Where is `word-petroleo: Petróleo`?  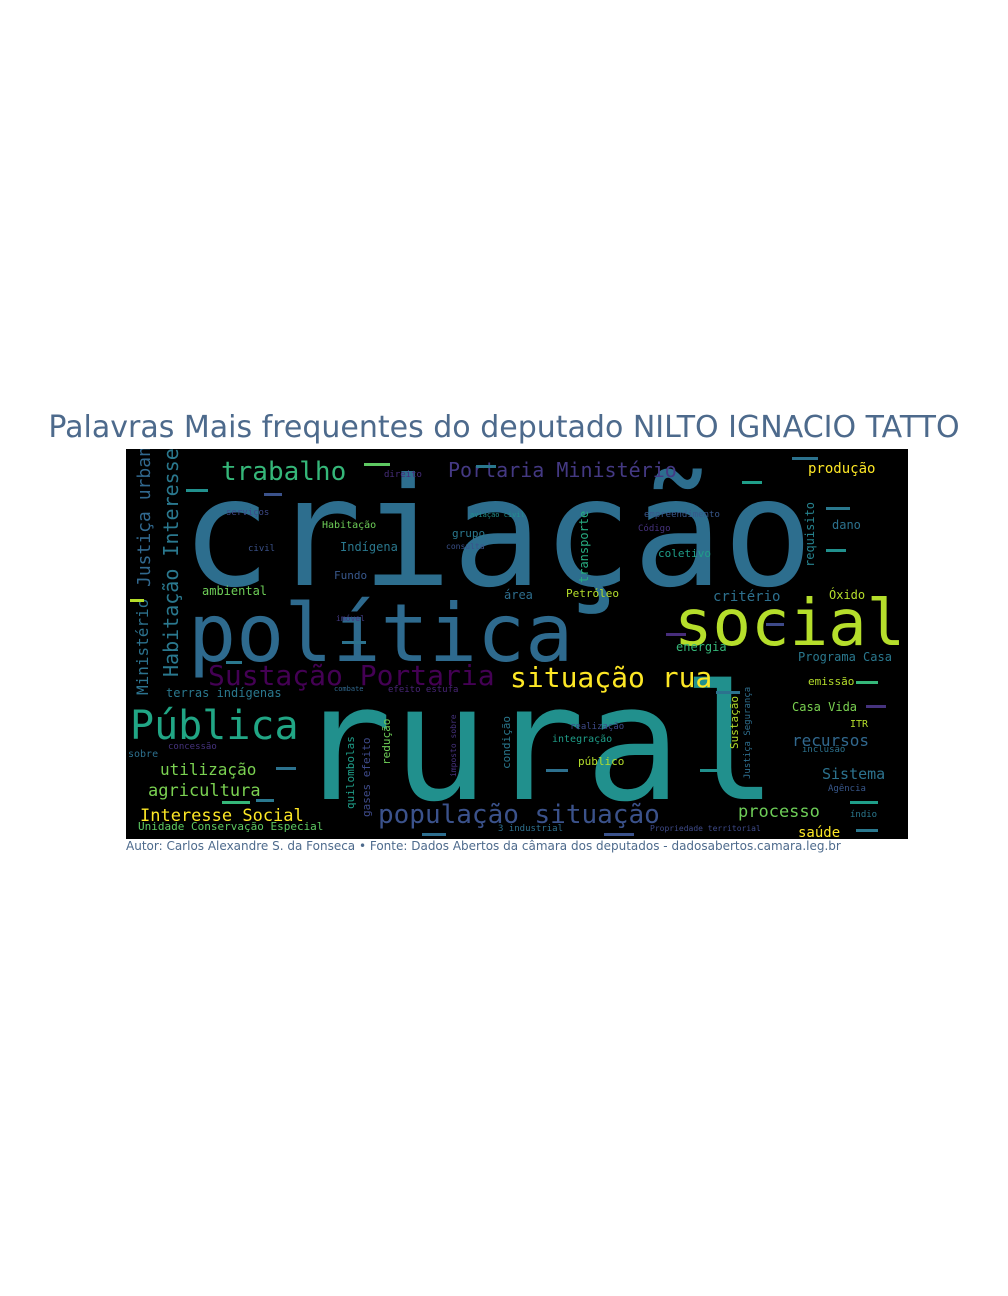
word-petroleo: Petróleo is located at coordinates (592, 593).